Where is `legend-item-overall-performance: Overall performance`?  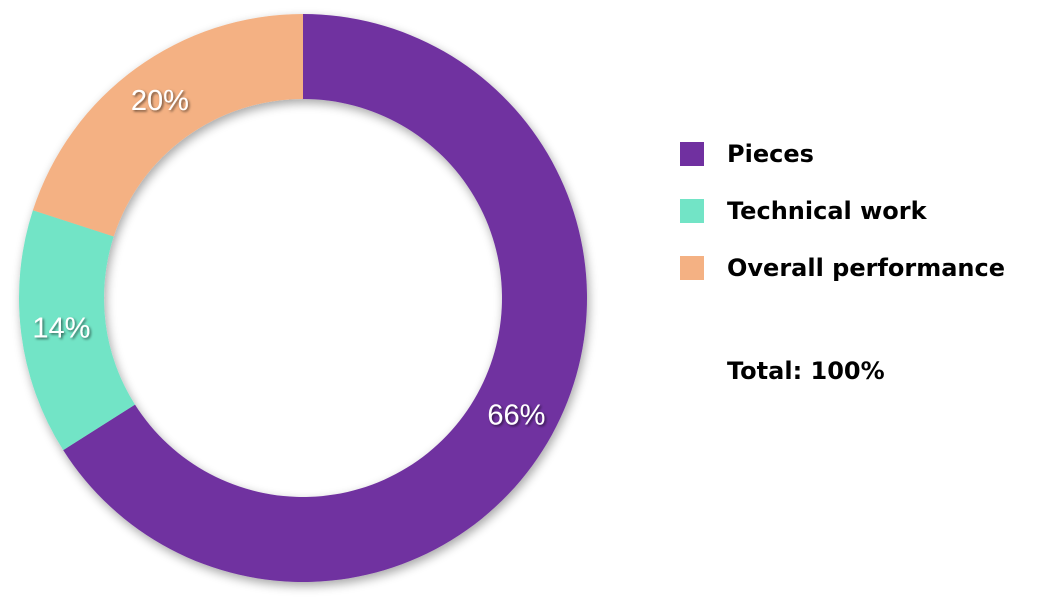
legend-item-overall-performance: Overall performance is located at coordinates (842, 268).